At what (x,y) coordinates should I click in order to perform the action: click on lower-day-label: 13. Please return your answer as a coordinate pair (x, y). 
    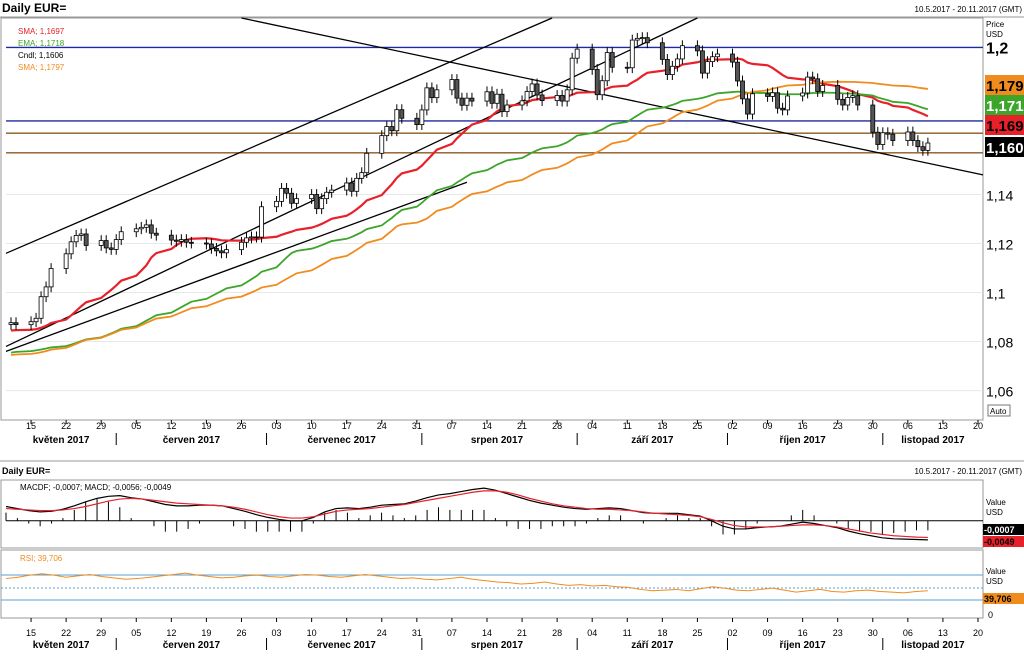
    Looking at the image, I should click on (943, 633).